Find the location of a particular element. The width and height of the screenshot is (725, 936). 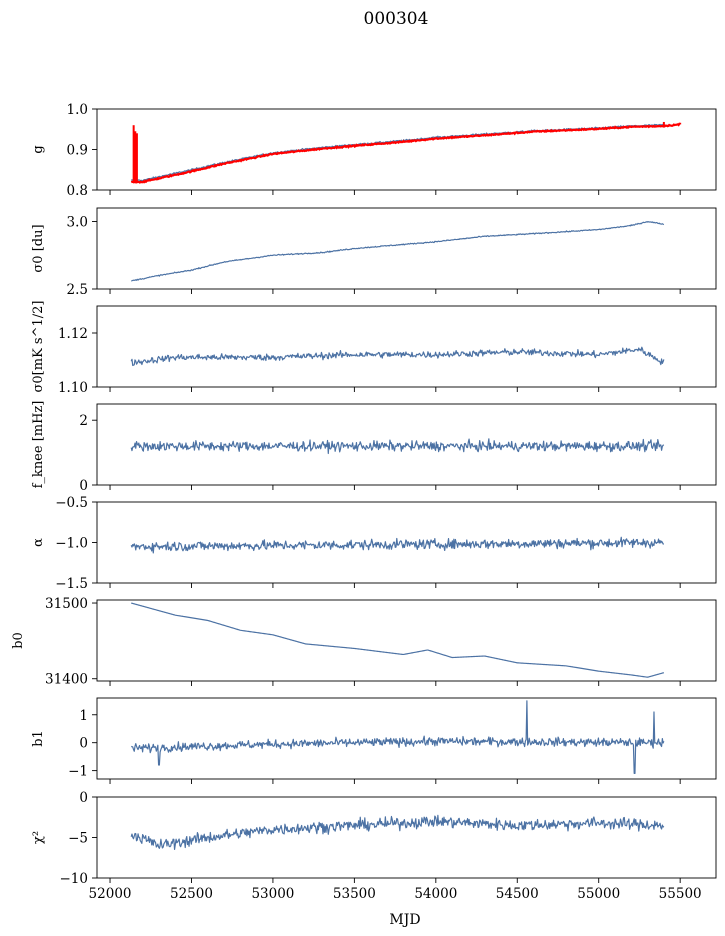

axes-frame-sigma0-mk is located at coordinates (406, 346).